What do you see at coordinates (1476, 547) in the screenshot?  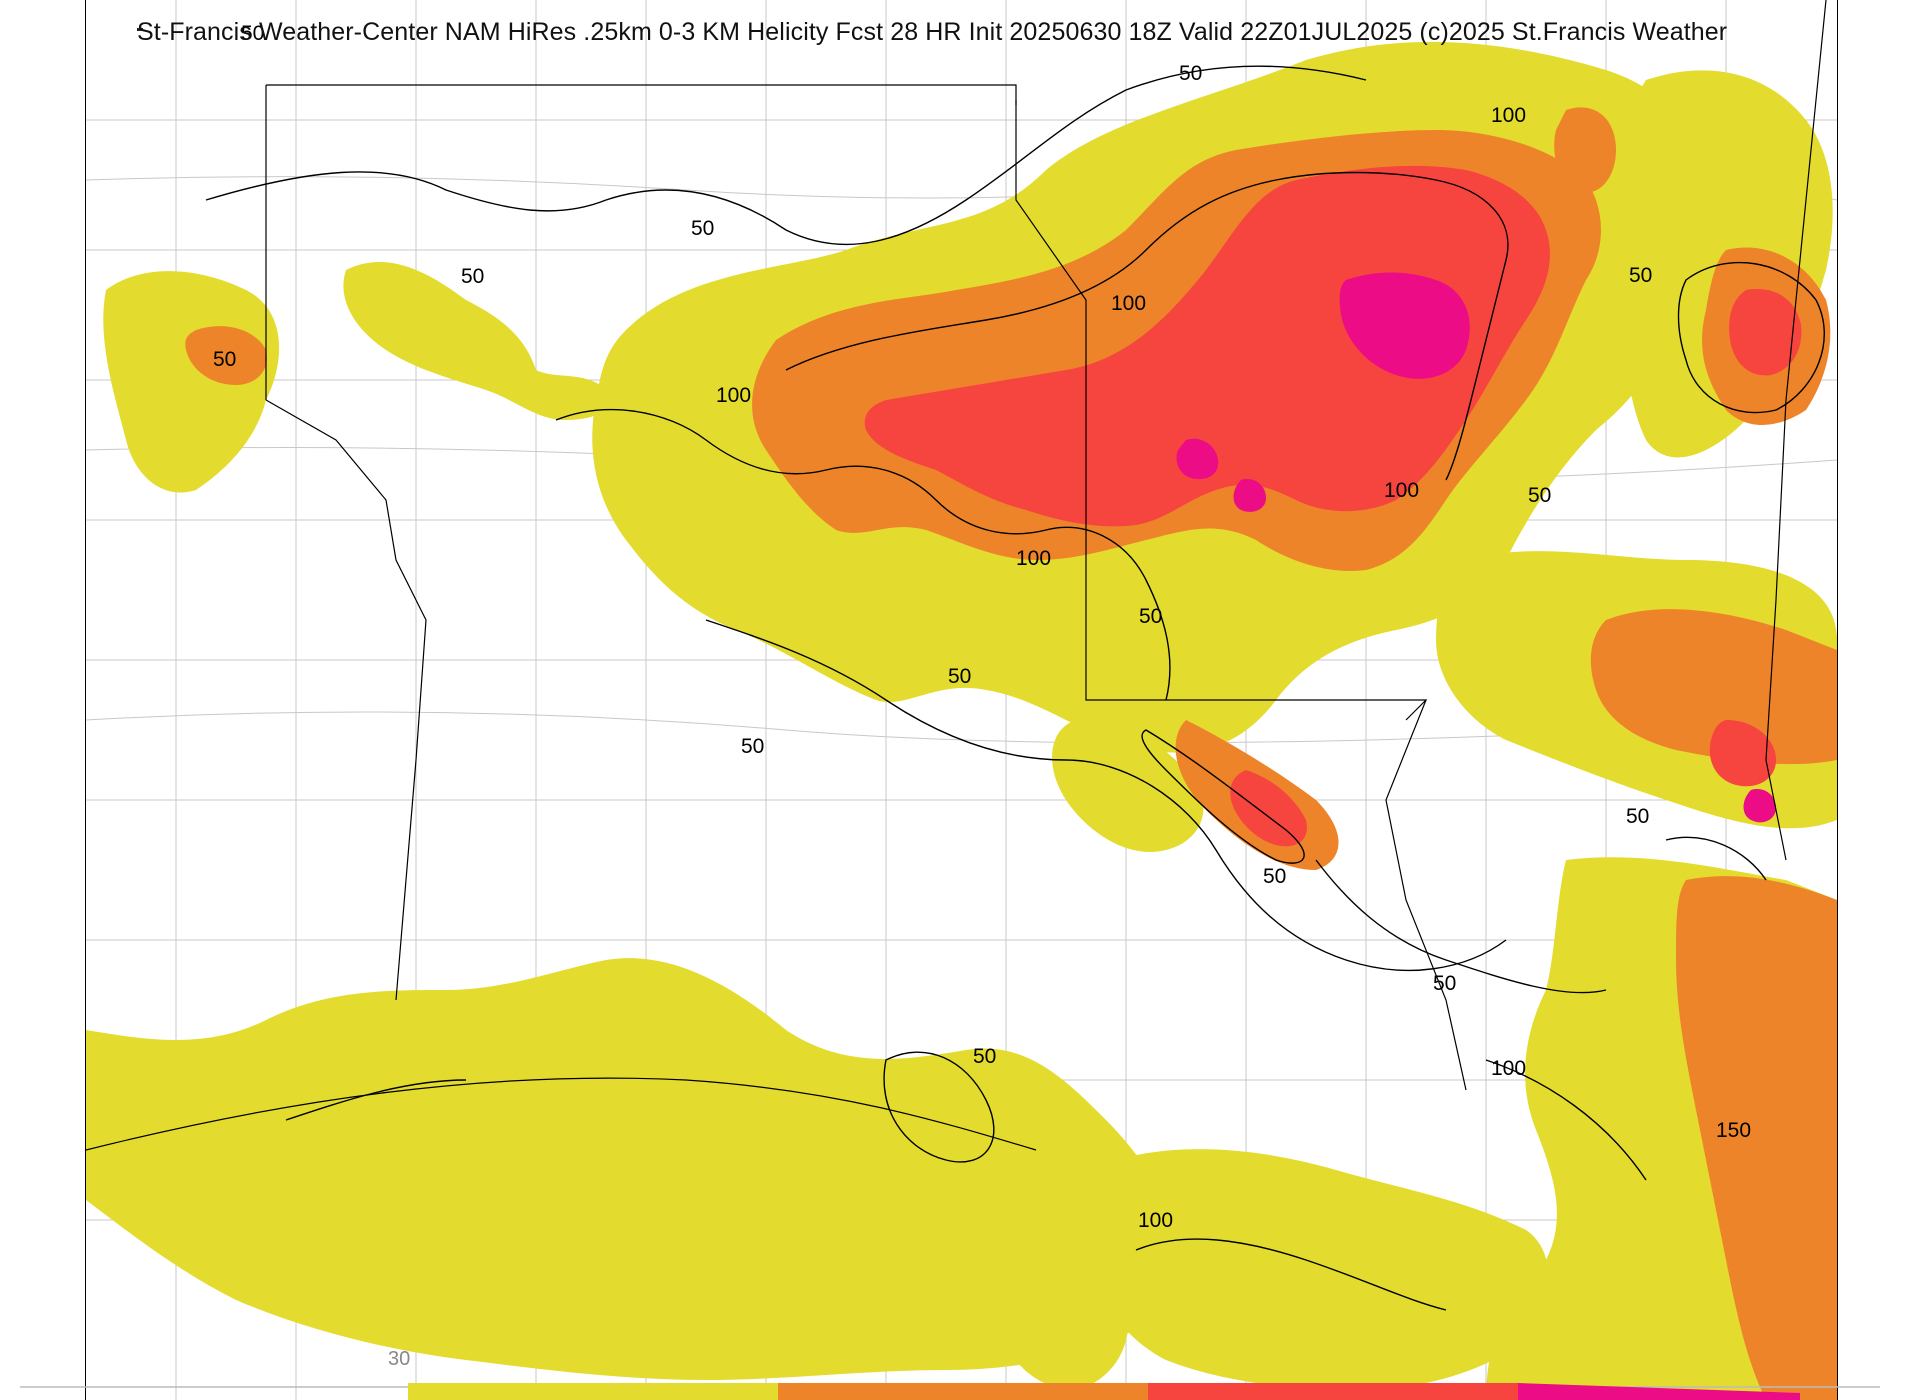 I see `band-200-fill` at bounding box center [1476, 547].